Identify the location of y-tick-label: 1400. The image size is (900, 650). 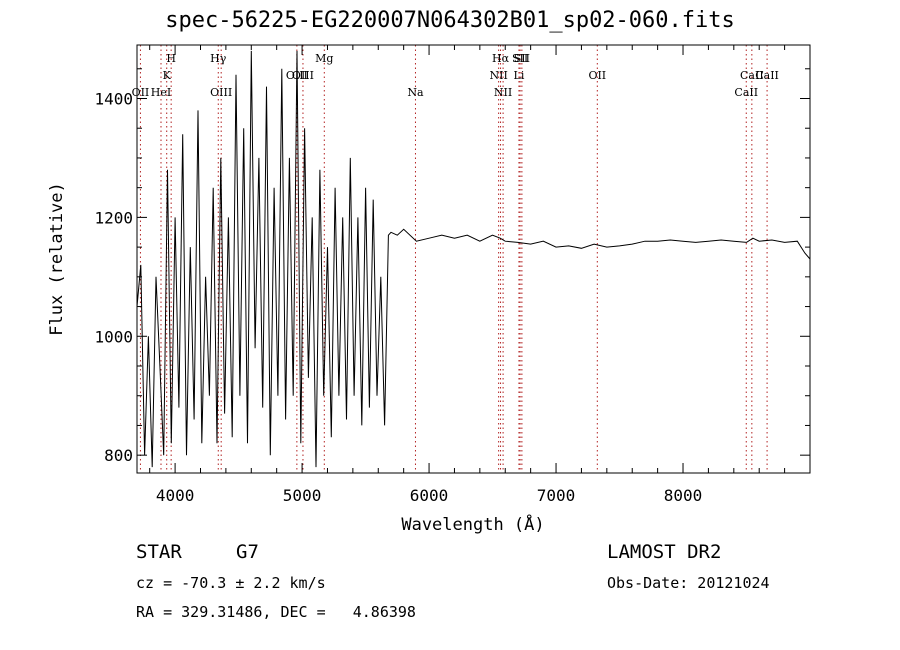
(113, 99).